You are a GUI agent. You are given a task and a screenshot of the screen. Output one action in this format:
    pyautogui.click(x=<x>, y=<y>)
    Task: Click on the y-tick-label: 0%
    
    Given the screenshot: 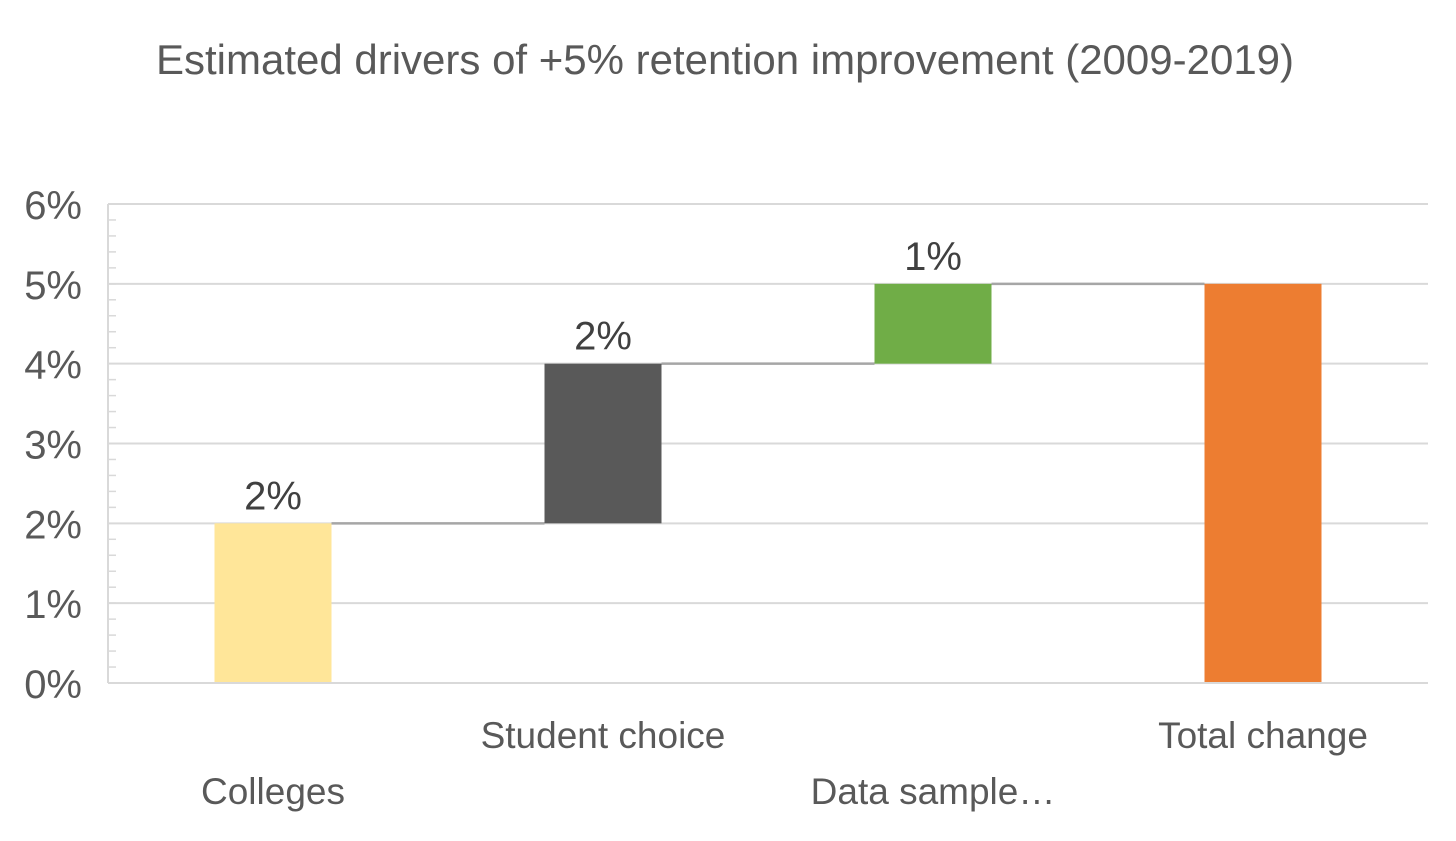 What is the action you would take?
    pyautogui.click(x=53, y=685)
    